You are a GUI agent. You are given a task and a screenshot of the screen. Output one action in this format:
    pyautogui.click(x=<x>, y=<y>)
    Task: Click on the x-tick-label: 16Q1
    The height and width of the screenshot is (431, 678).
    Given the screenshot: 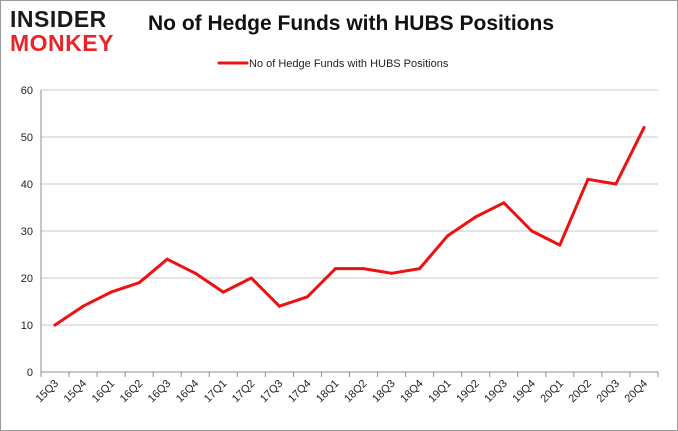 What is the action you would take?
    pyautogui.click(x=104, y=392)
    